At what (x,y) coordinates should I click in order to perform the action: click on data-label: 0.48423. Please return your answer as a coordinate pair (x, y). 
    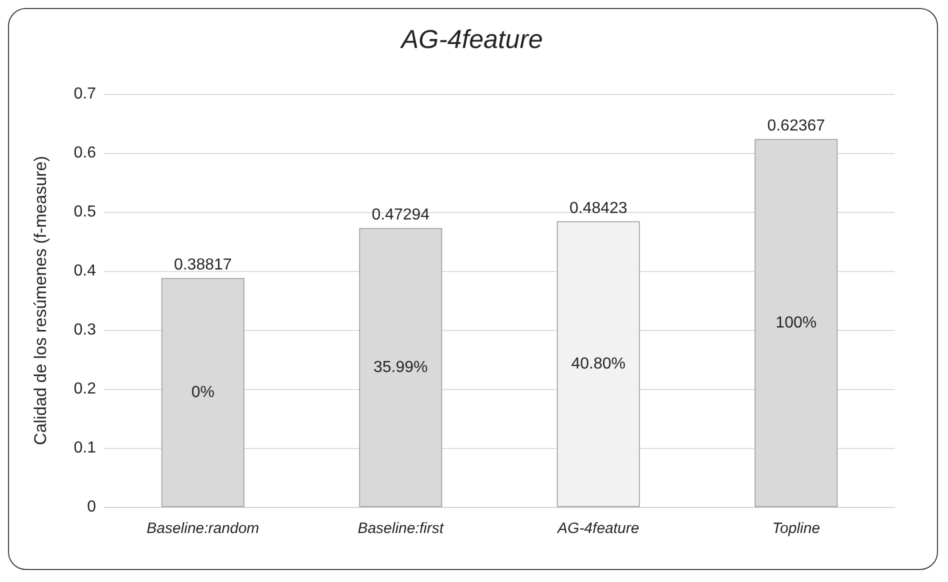
    Looking at the image, I should click on (598, 208).